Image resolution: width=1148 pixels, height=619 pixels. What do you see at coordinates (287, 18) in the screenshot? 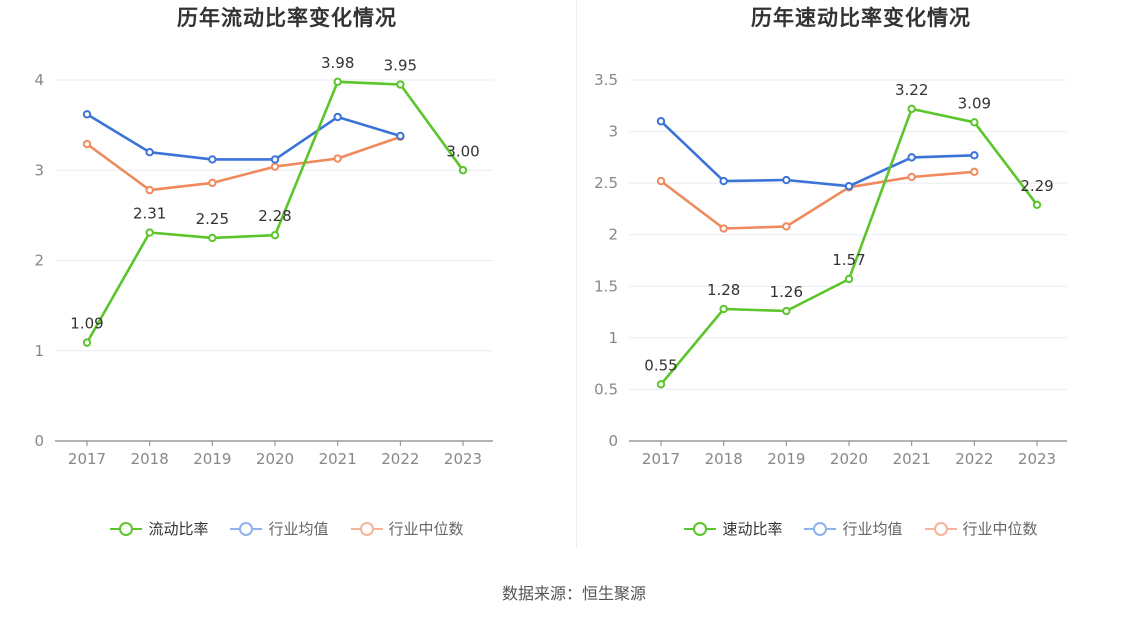
I see `chart-title: 历年流动比率变化情况` at bounding box center [287, 18].